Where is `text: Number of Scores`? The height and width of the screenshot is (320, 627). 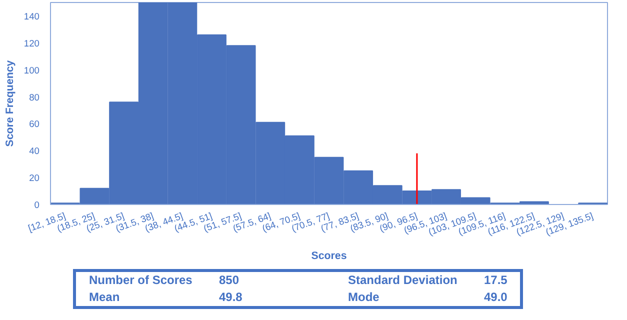 text: Number of Scores is located at coordinates (141, 280).